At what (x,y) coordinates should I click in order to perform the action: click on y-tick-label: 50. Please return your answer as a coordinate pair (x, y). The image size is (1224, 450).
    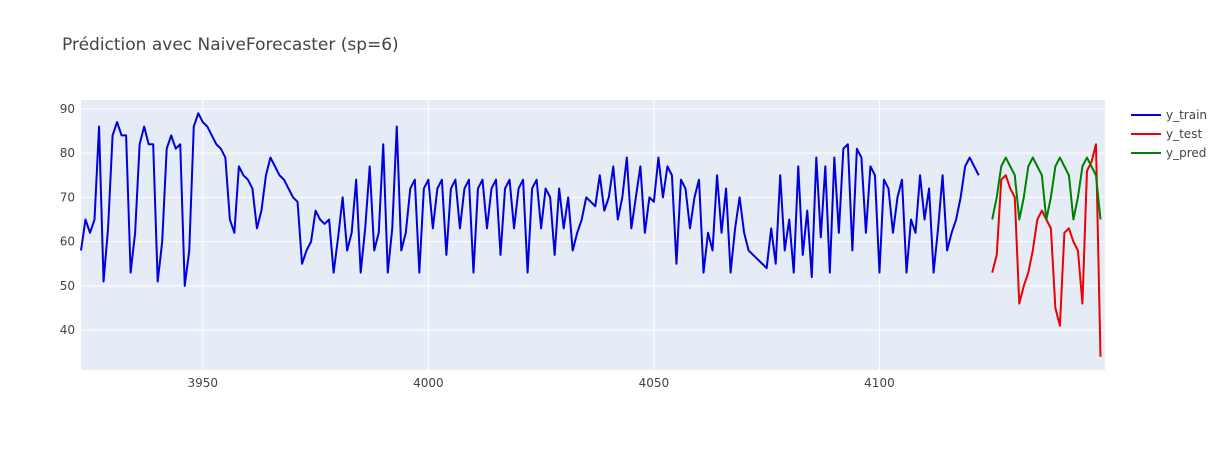
    Looking at the image, I should click on (67, 286).